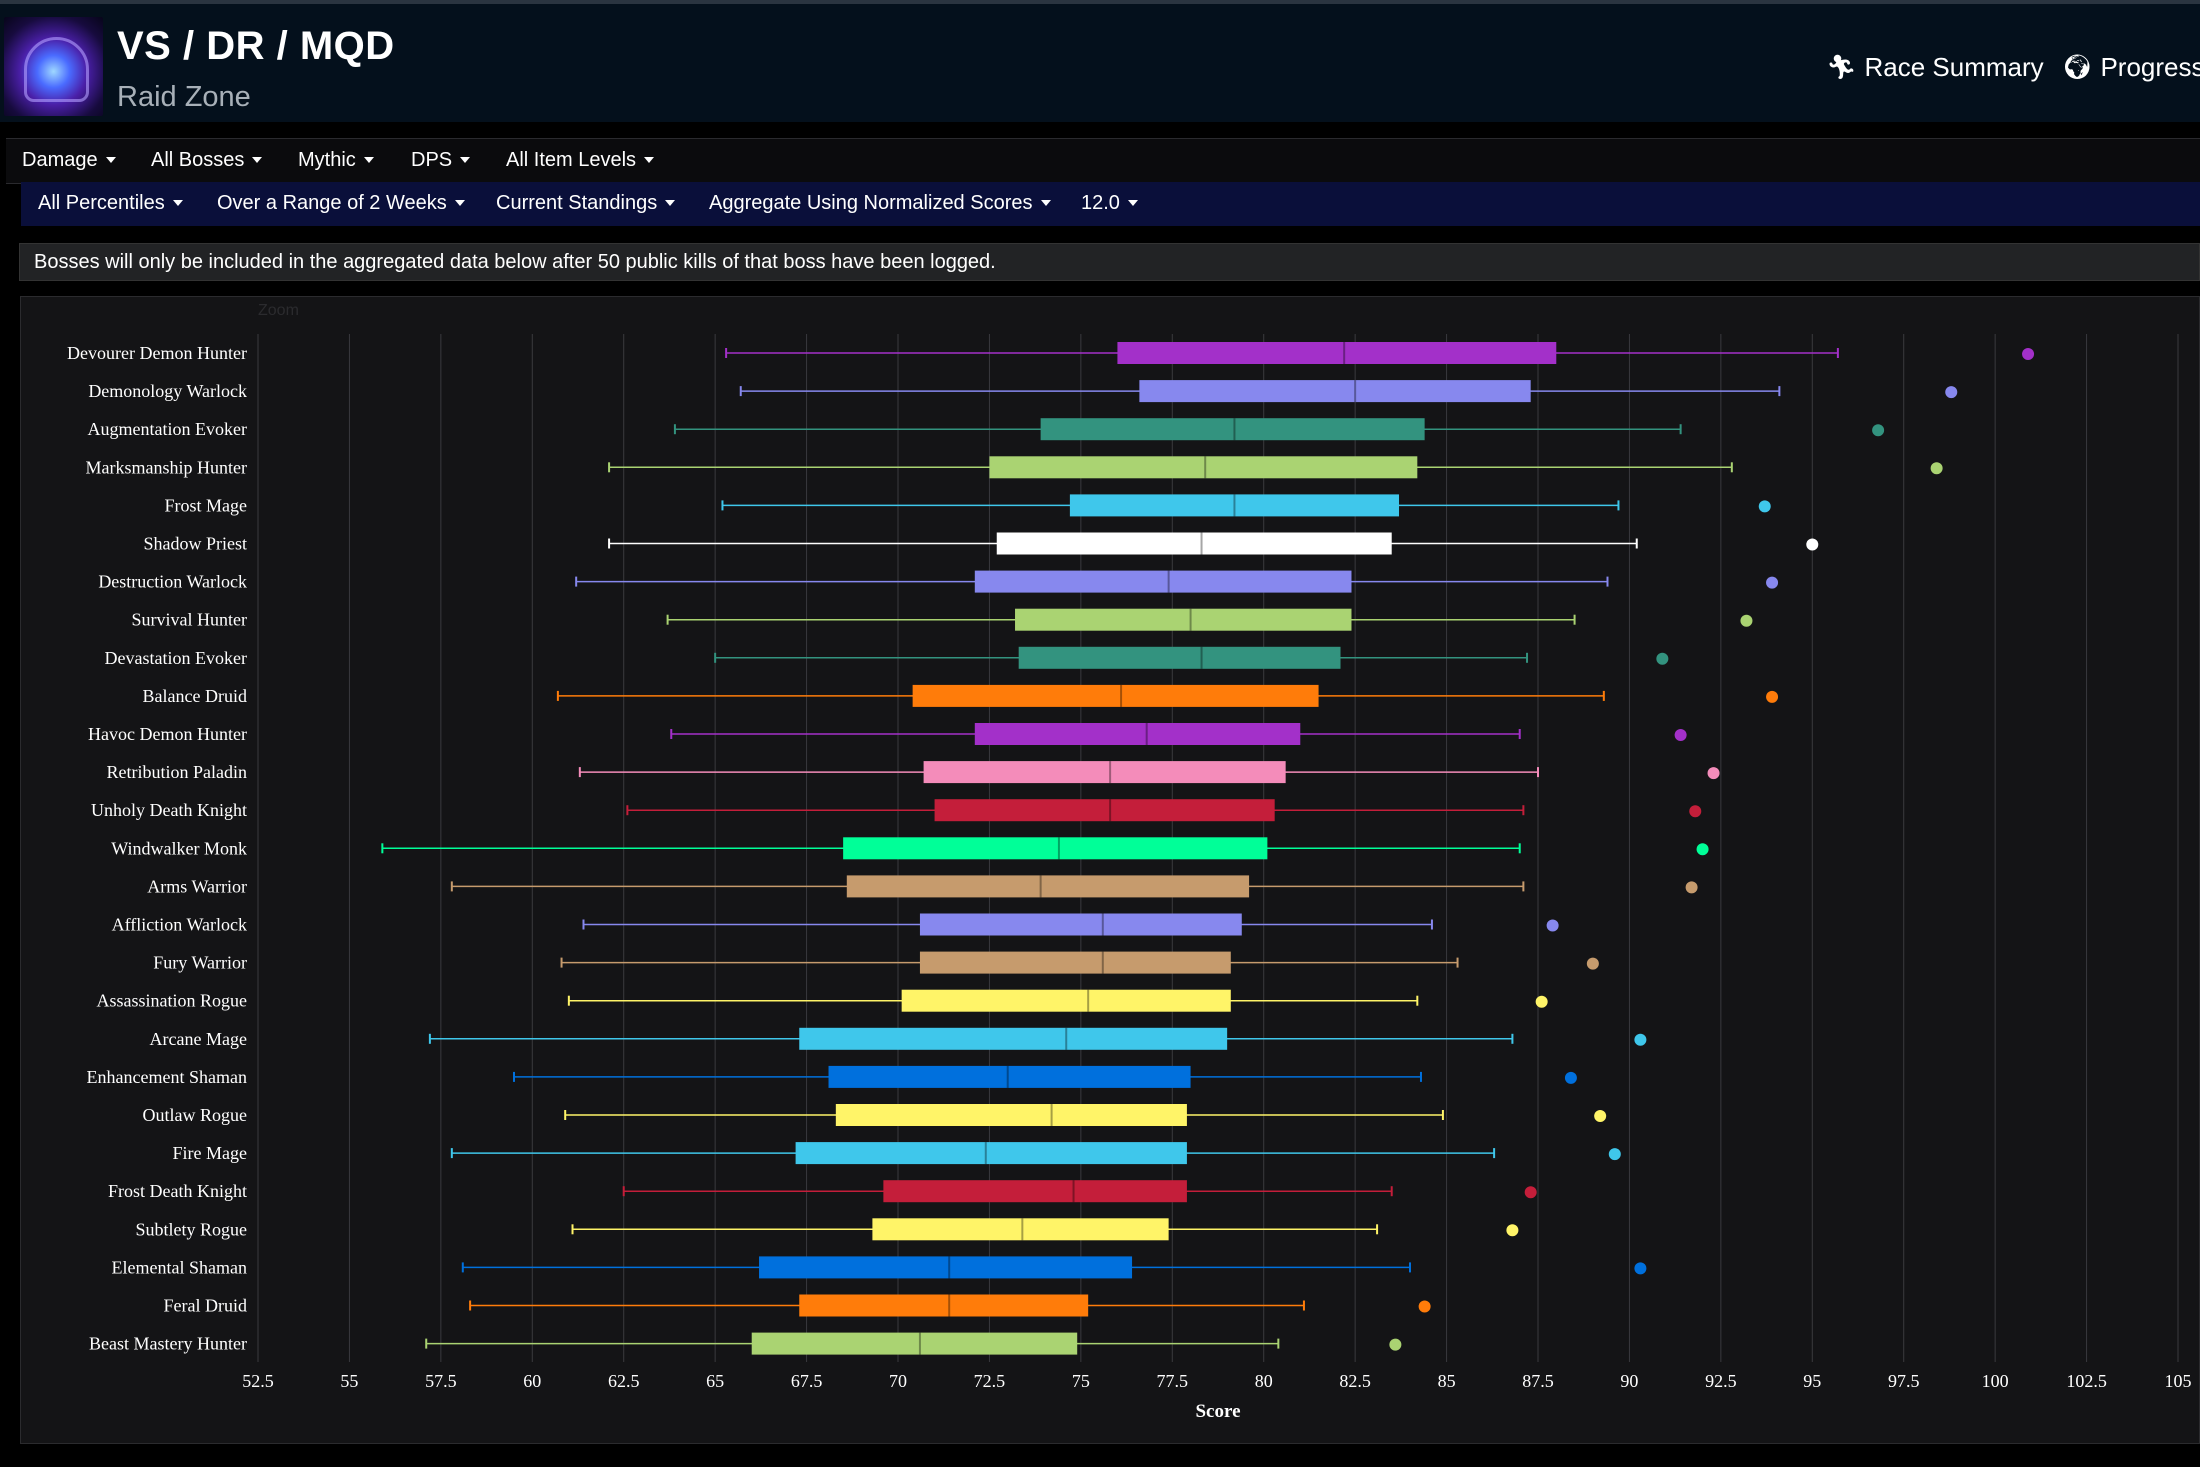 This screenshot has height=1467, width=2200. Describe the element at coordinates (349, 1381) in the screenshot. I see `x-tick-label: 55` at that location.